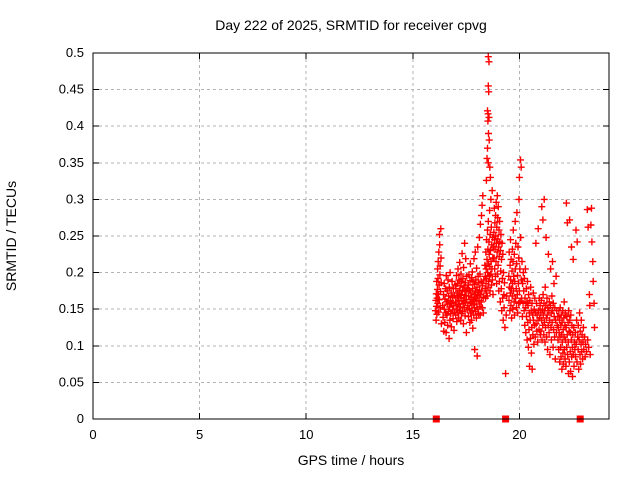 The image size is (640, 480). What do you see at coordinates (75, 125) in the screenshot?
I see `y-tick-label: 0.4` at bounding box center [75, 125].